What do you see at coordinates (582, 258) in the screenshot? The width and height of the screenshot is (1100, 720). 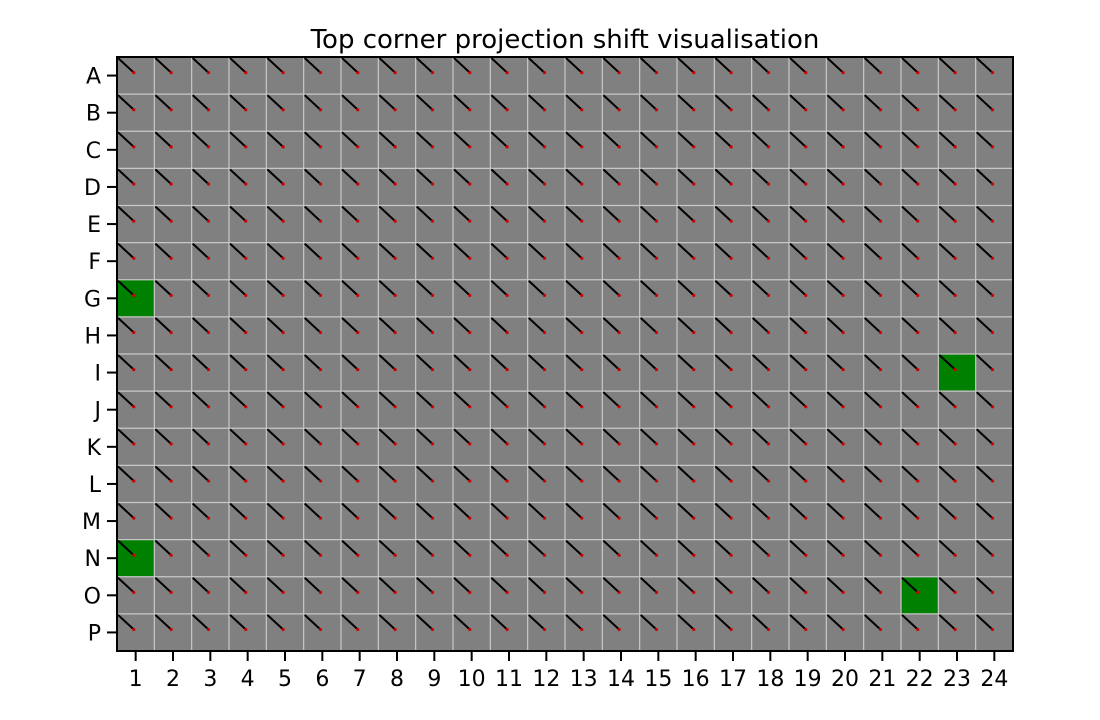 I see `shift-endpoint-F13` at bounding box center [582, 258].